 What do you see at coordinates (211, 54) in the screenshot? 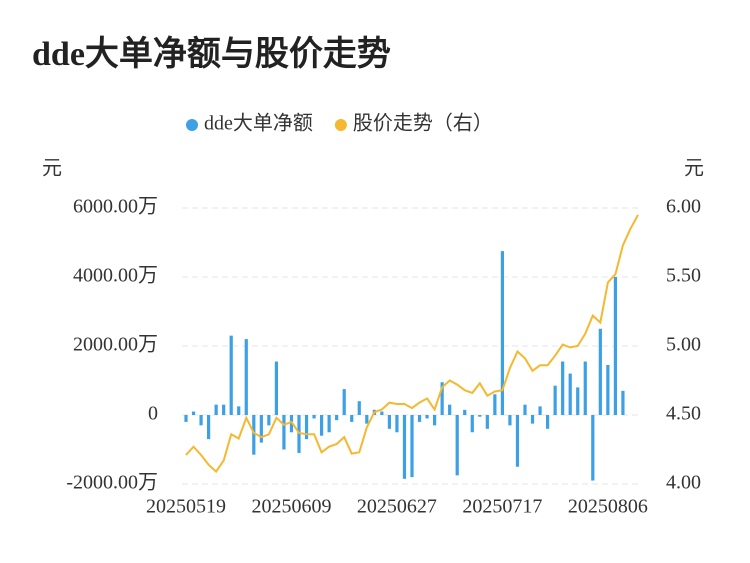
I see `chart-title: dde大单净额与股价走势` at bounding box center [211, 54].